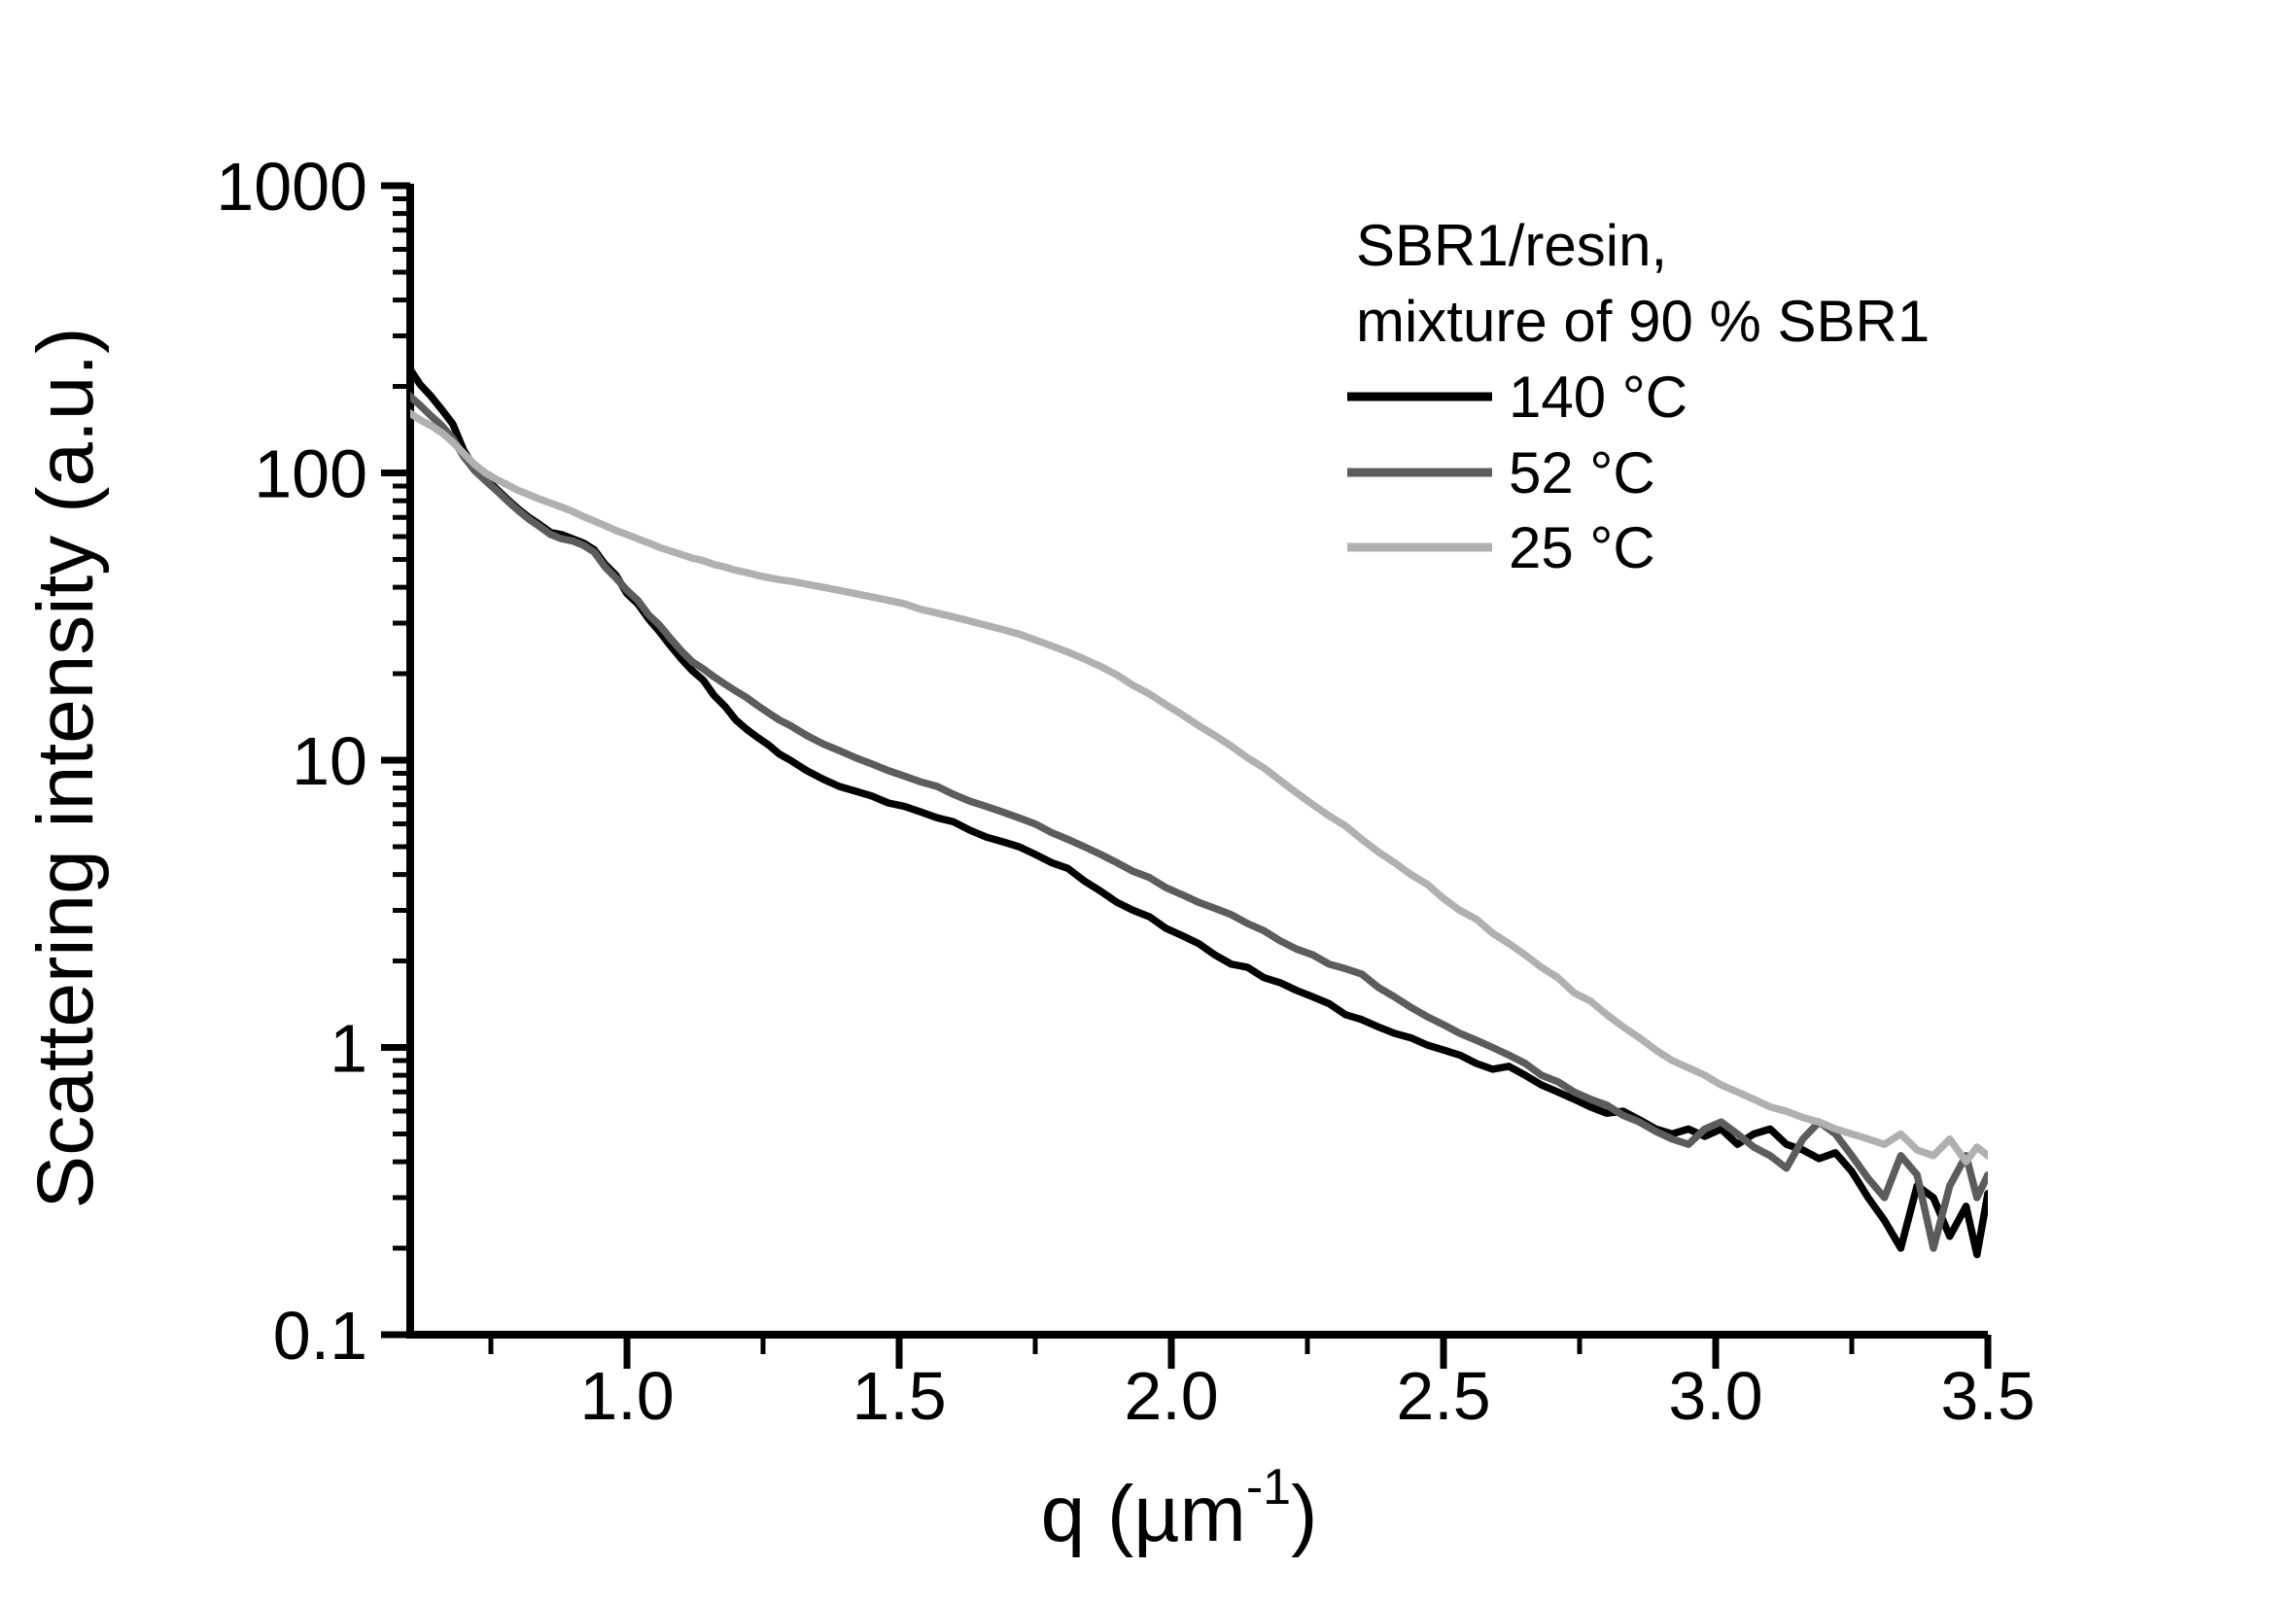 This screenshot has height=1603, width=2296. What do you see at coordinates (899, 1396) in the screenshot?
I see `x-tick-label: 1.5` at bounding box center [899, 1396].